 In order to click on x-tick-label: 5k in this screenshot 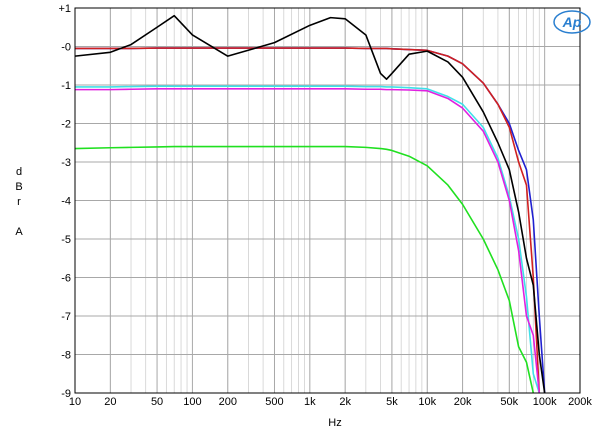, I will do `click(392, 402)`.